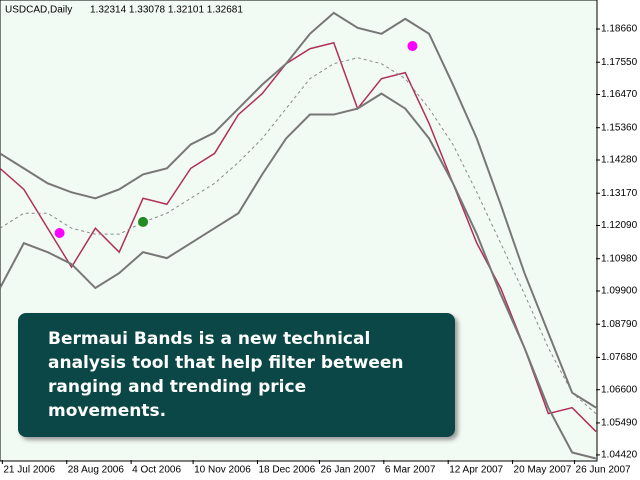 The width and height of the screenshot is (640, 480). What do you see at coordinates (619, 324) in the screenshot?
I see `y-tick-label: 1.08790` at bounding box center [619, 324].